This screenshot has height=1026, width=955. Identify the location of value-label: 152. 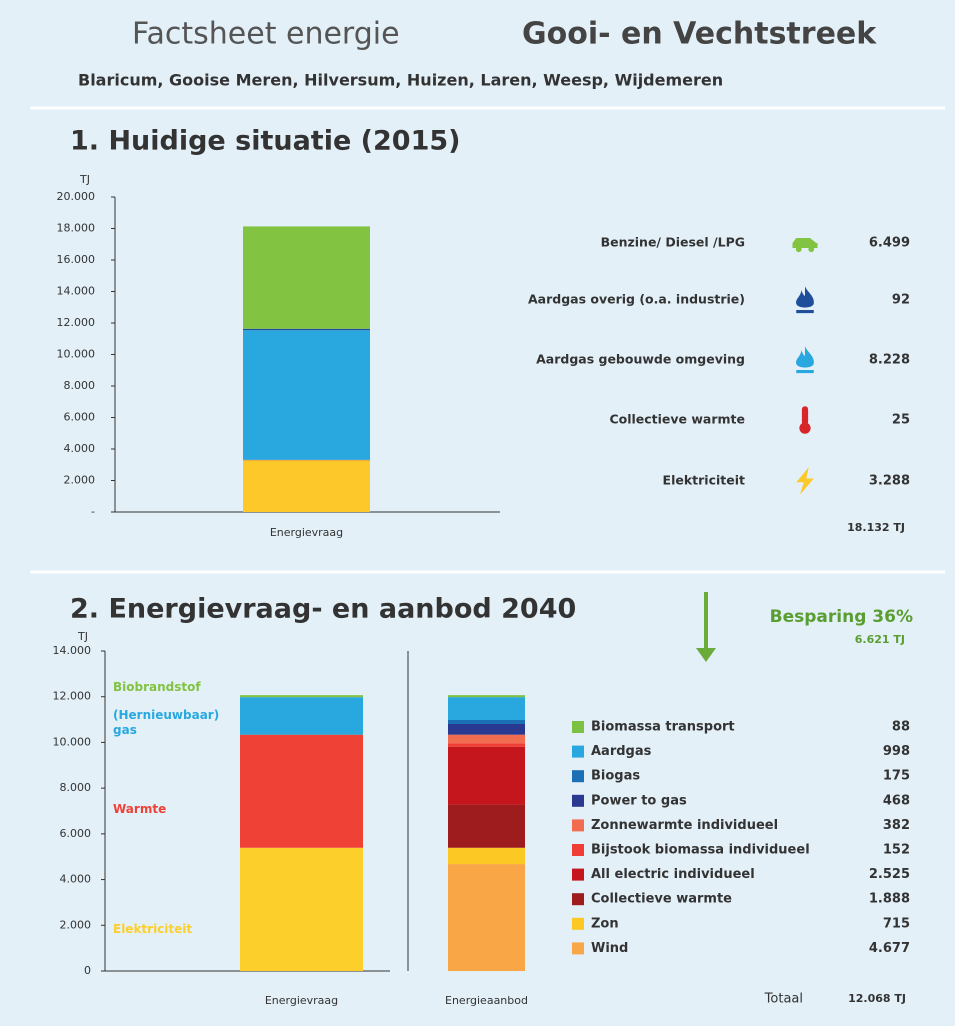
(896, 850).